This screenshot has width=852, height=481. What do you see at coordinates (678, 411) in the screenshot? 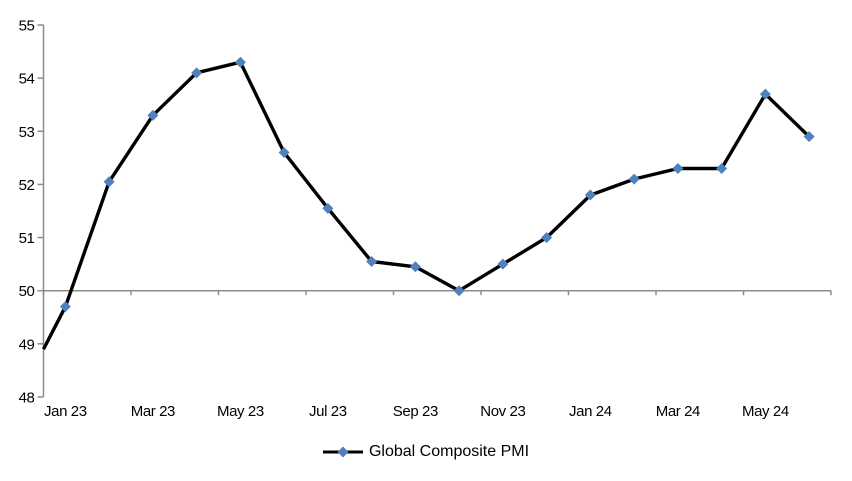
I see `x-axis-tick-label: Mar 24` at bounding box center [678, 411].